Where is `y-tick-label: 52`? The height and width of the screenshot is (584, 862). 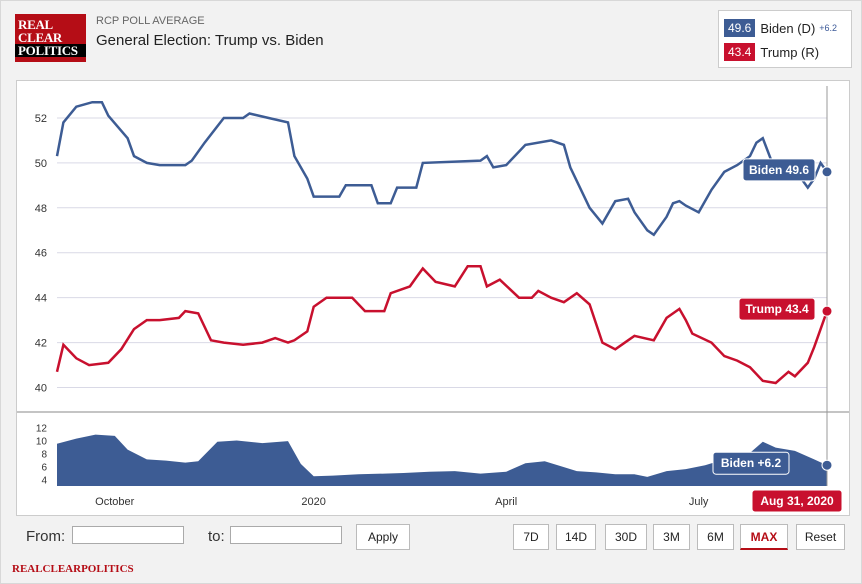 y-tick-label: 52 is located at coordinates (41, 119).